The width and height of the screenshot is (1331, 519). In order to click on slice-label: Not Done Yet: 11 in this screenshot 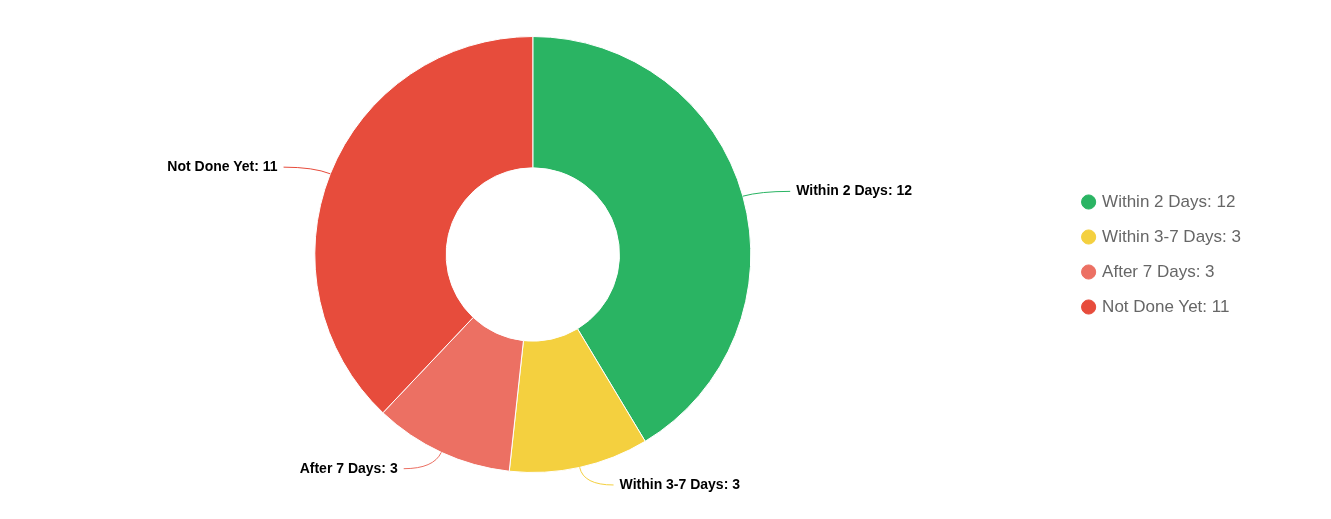, I will do `click(222, 166)`.